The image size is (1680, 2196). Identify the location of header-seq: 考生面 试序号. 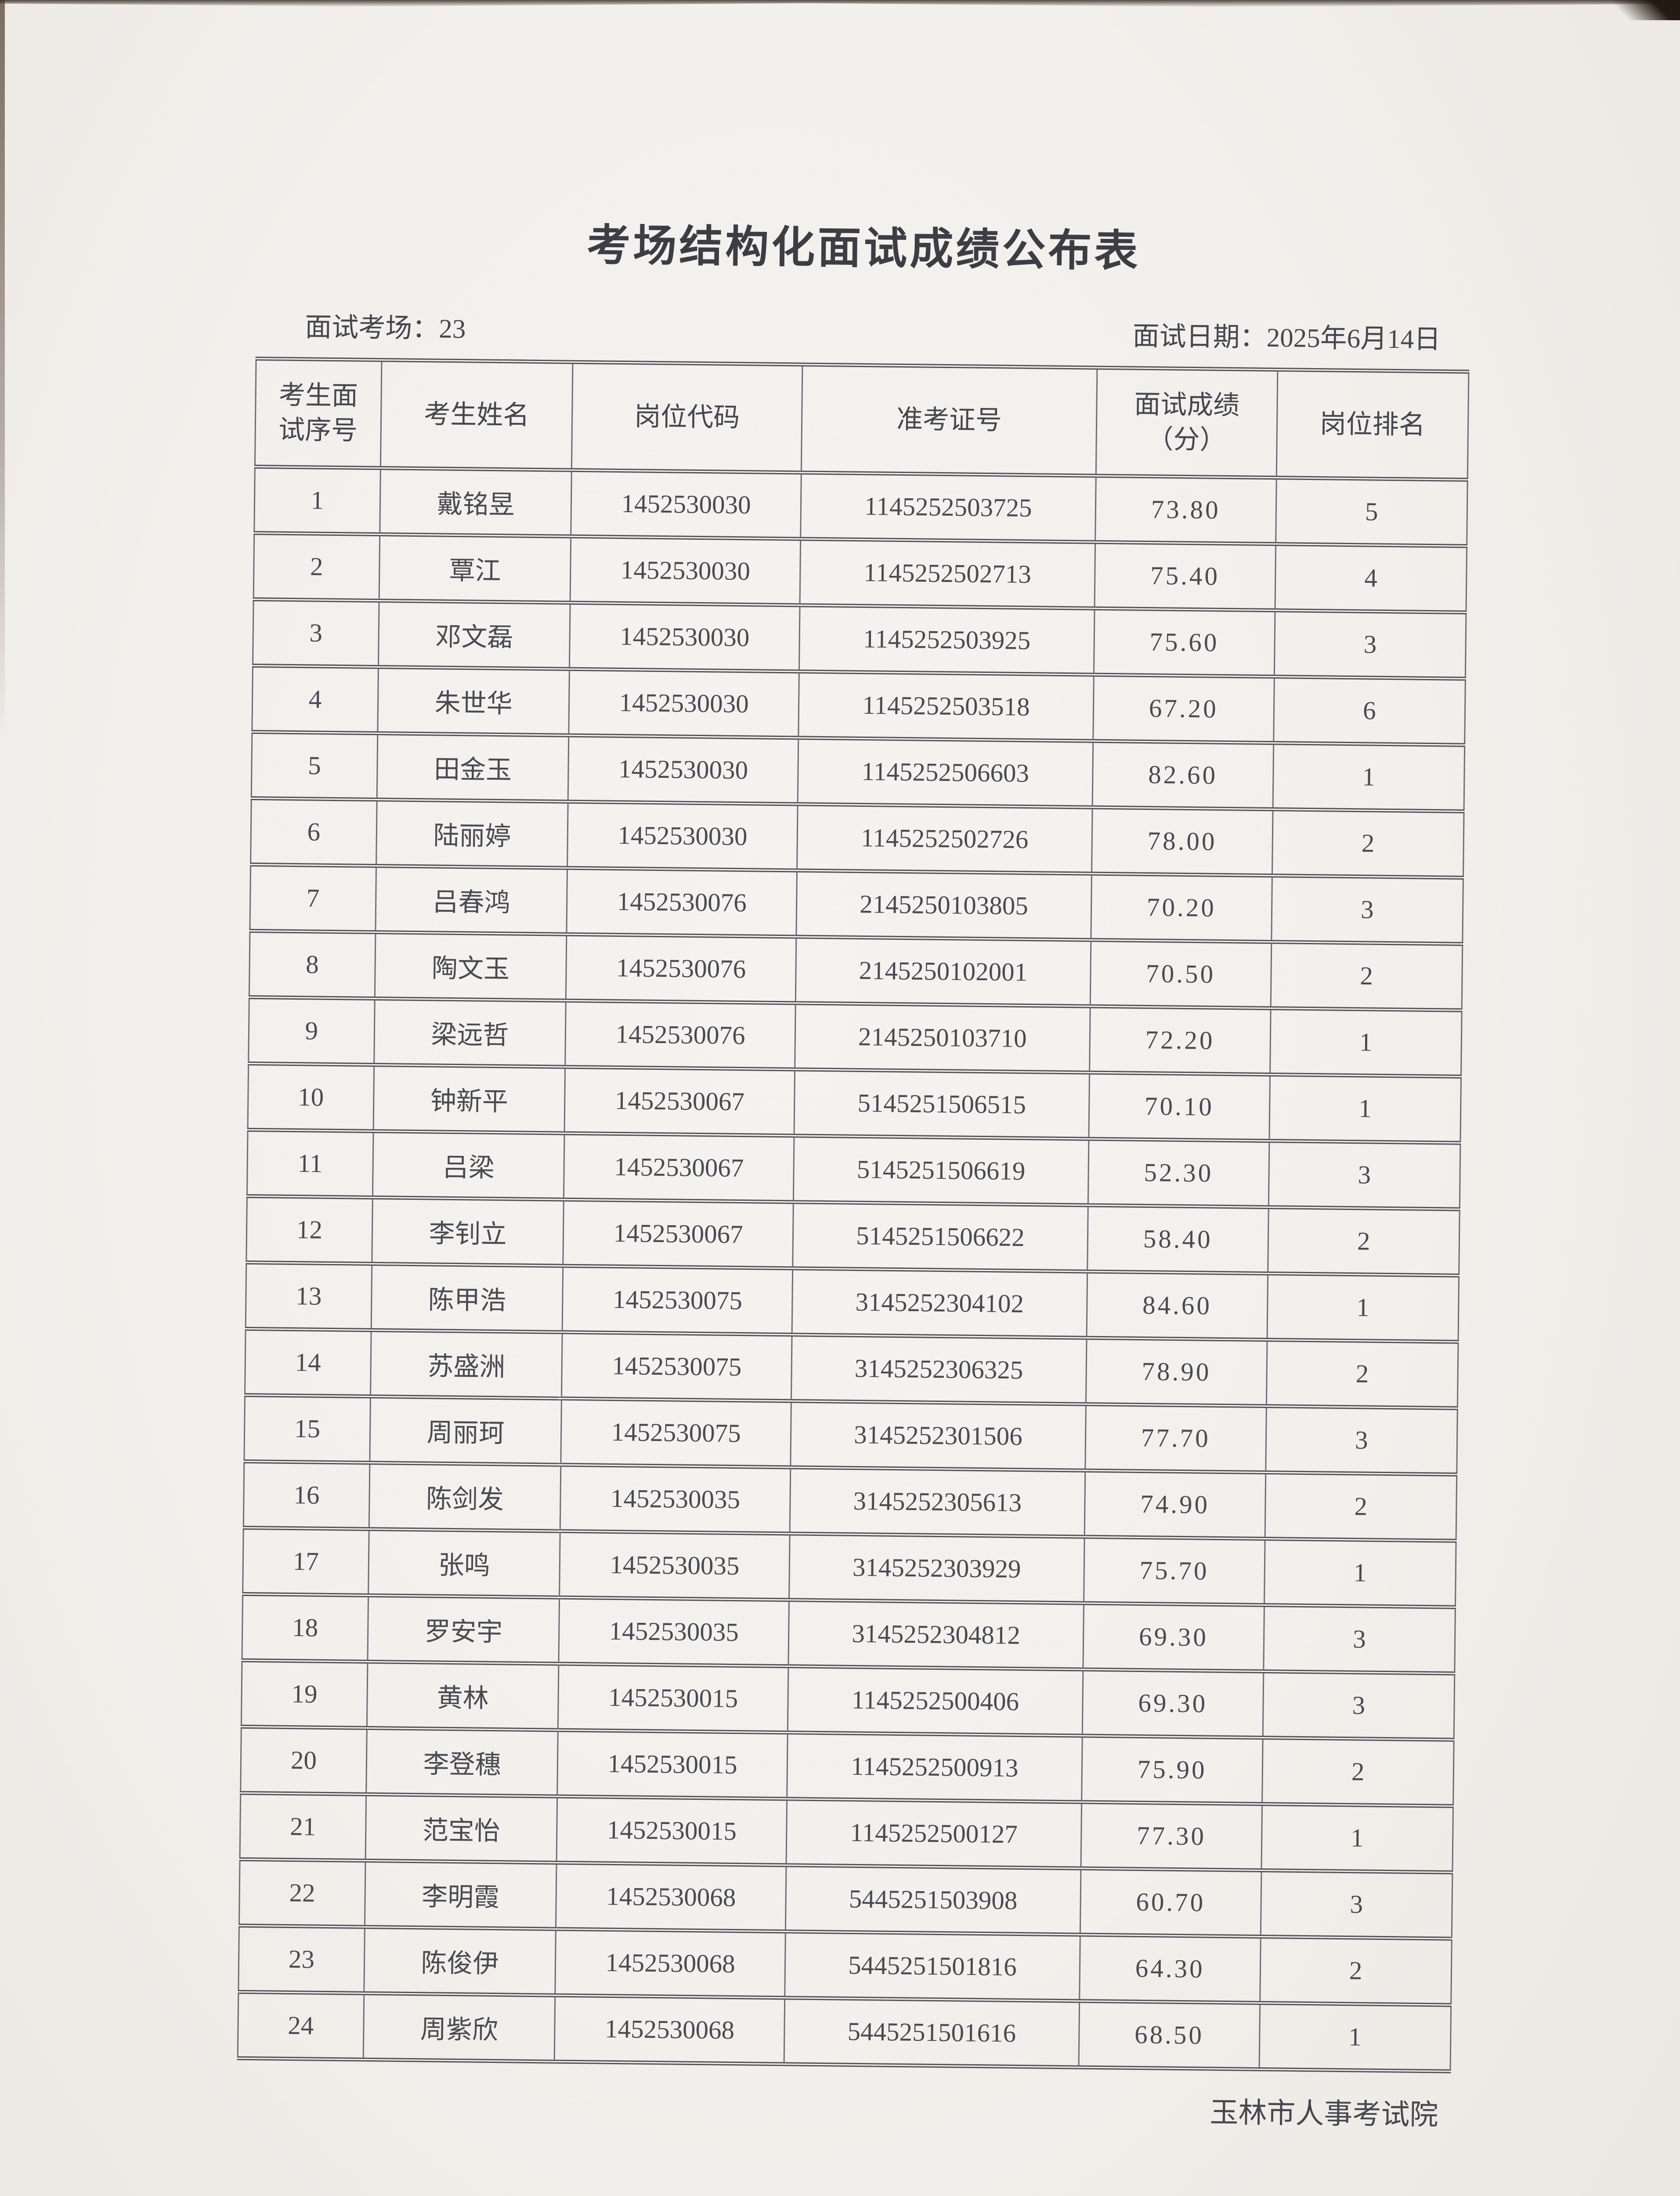
(318, 413).